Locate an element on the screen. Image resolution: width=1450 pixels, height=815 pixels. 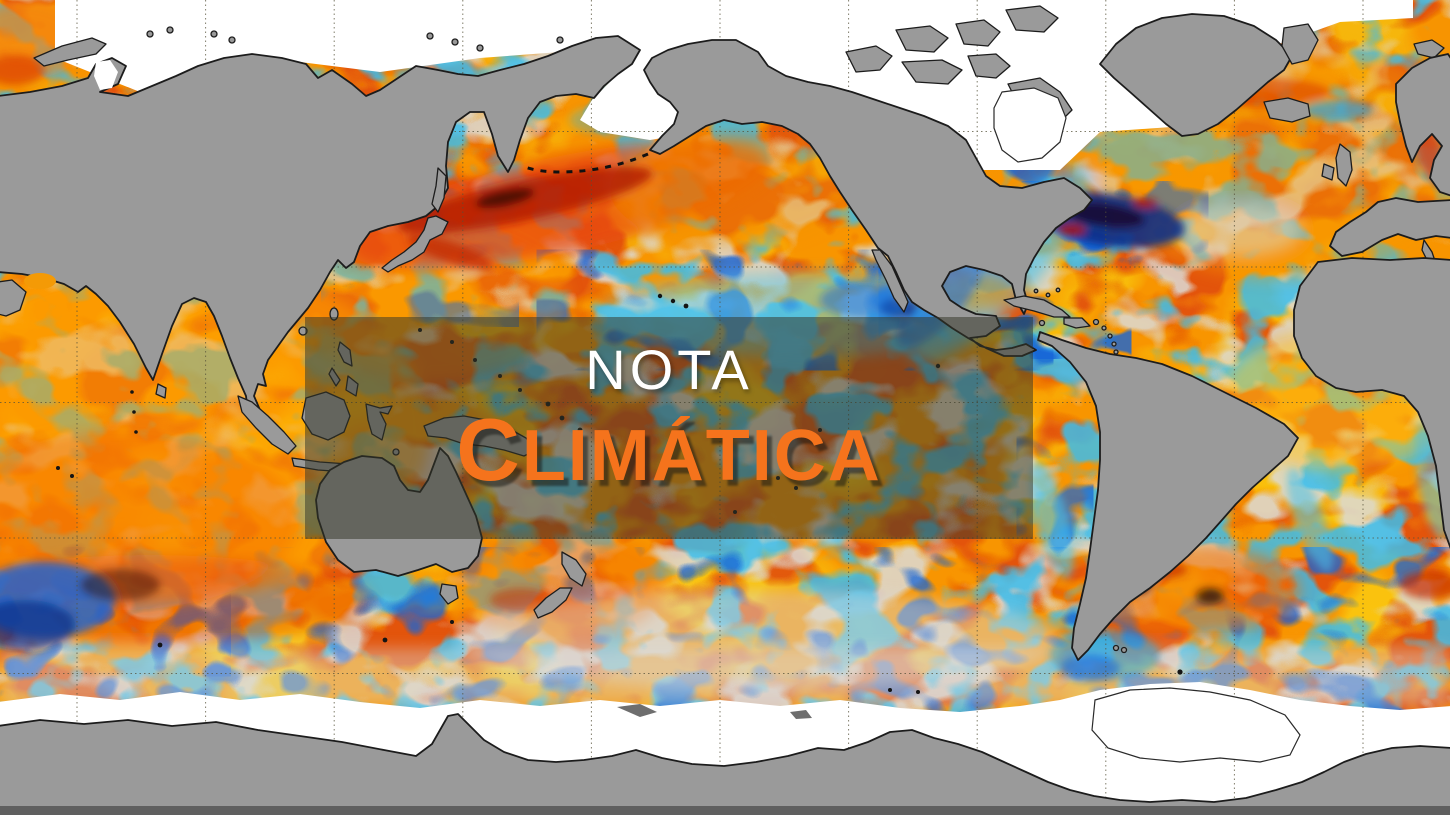
baja-california-peninsula is located at coordinates (890, 281).